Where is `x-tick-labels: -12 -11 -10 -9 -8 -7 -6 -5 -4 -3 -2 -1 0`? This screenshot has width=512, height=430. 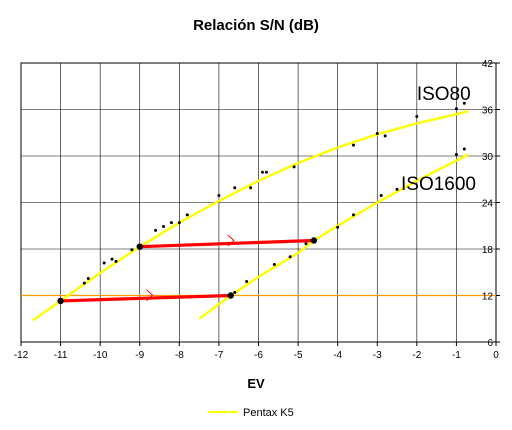
x-tick-labels: -12 -11 -10 -9 -8 -7 -6 -5 -4 -3 -2 -1 0 is located at coordinates (256, 351).